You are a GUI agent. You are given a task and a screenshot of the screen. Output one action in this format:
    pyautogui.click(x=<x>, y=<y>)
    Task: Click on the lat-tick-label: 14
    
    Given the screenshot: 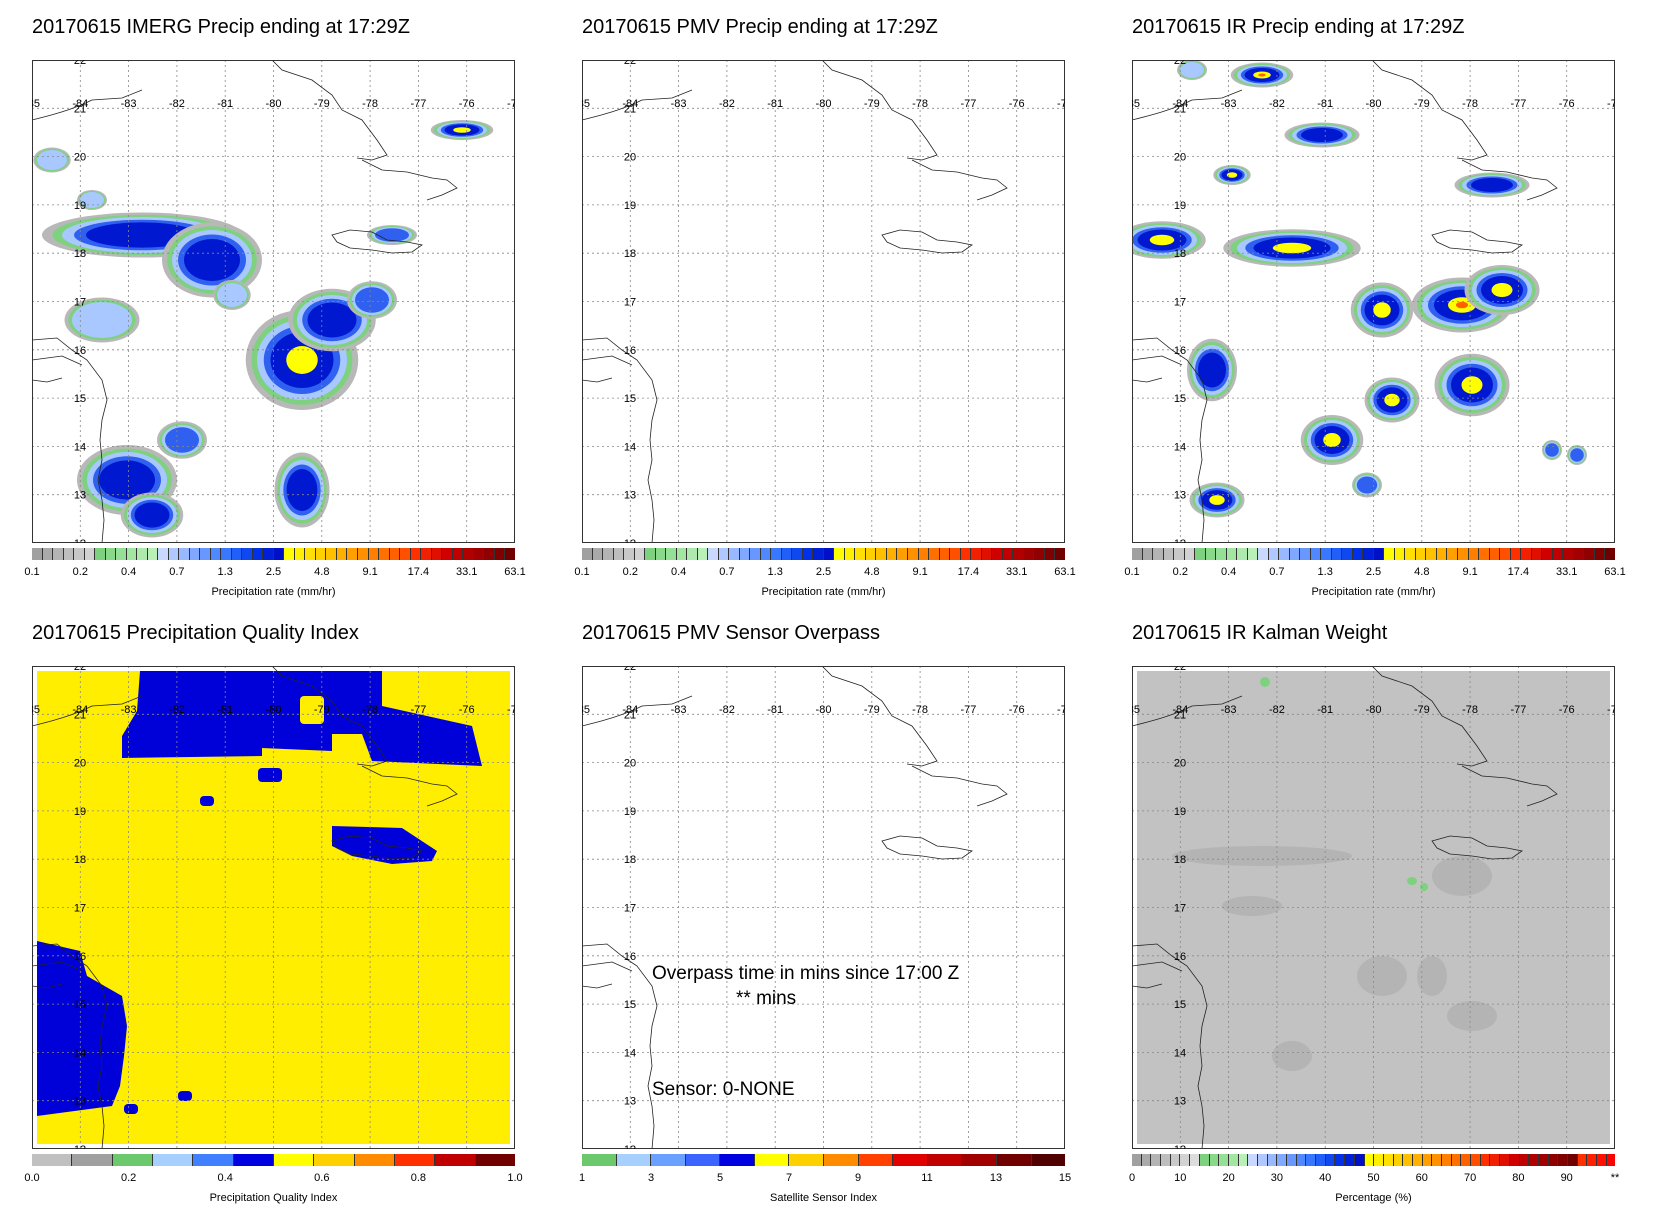 What is the action you would take?
    pyautogui.click(x=1180, y=1053)
    